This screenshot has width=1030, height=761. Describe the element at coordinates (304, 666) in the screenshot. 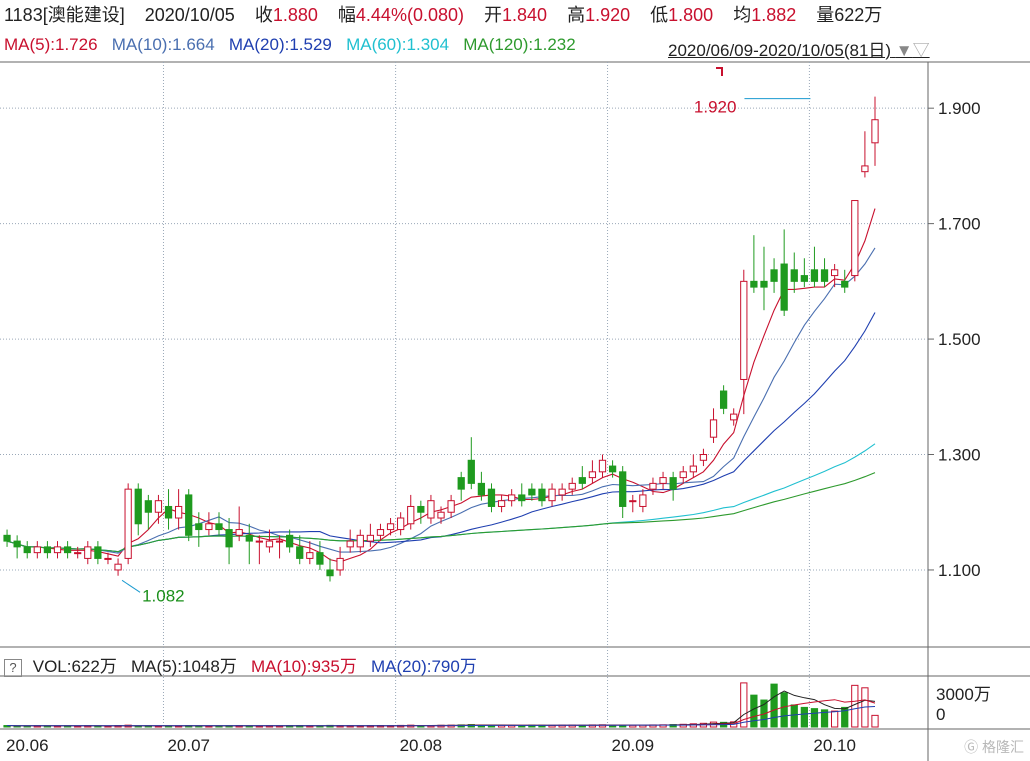

I see `vol-ma10-legend: MA(10):935万` at that location.